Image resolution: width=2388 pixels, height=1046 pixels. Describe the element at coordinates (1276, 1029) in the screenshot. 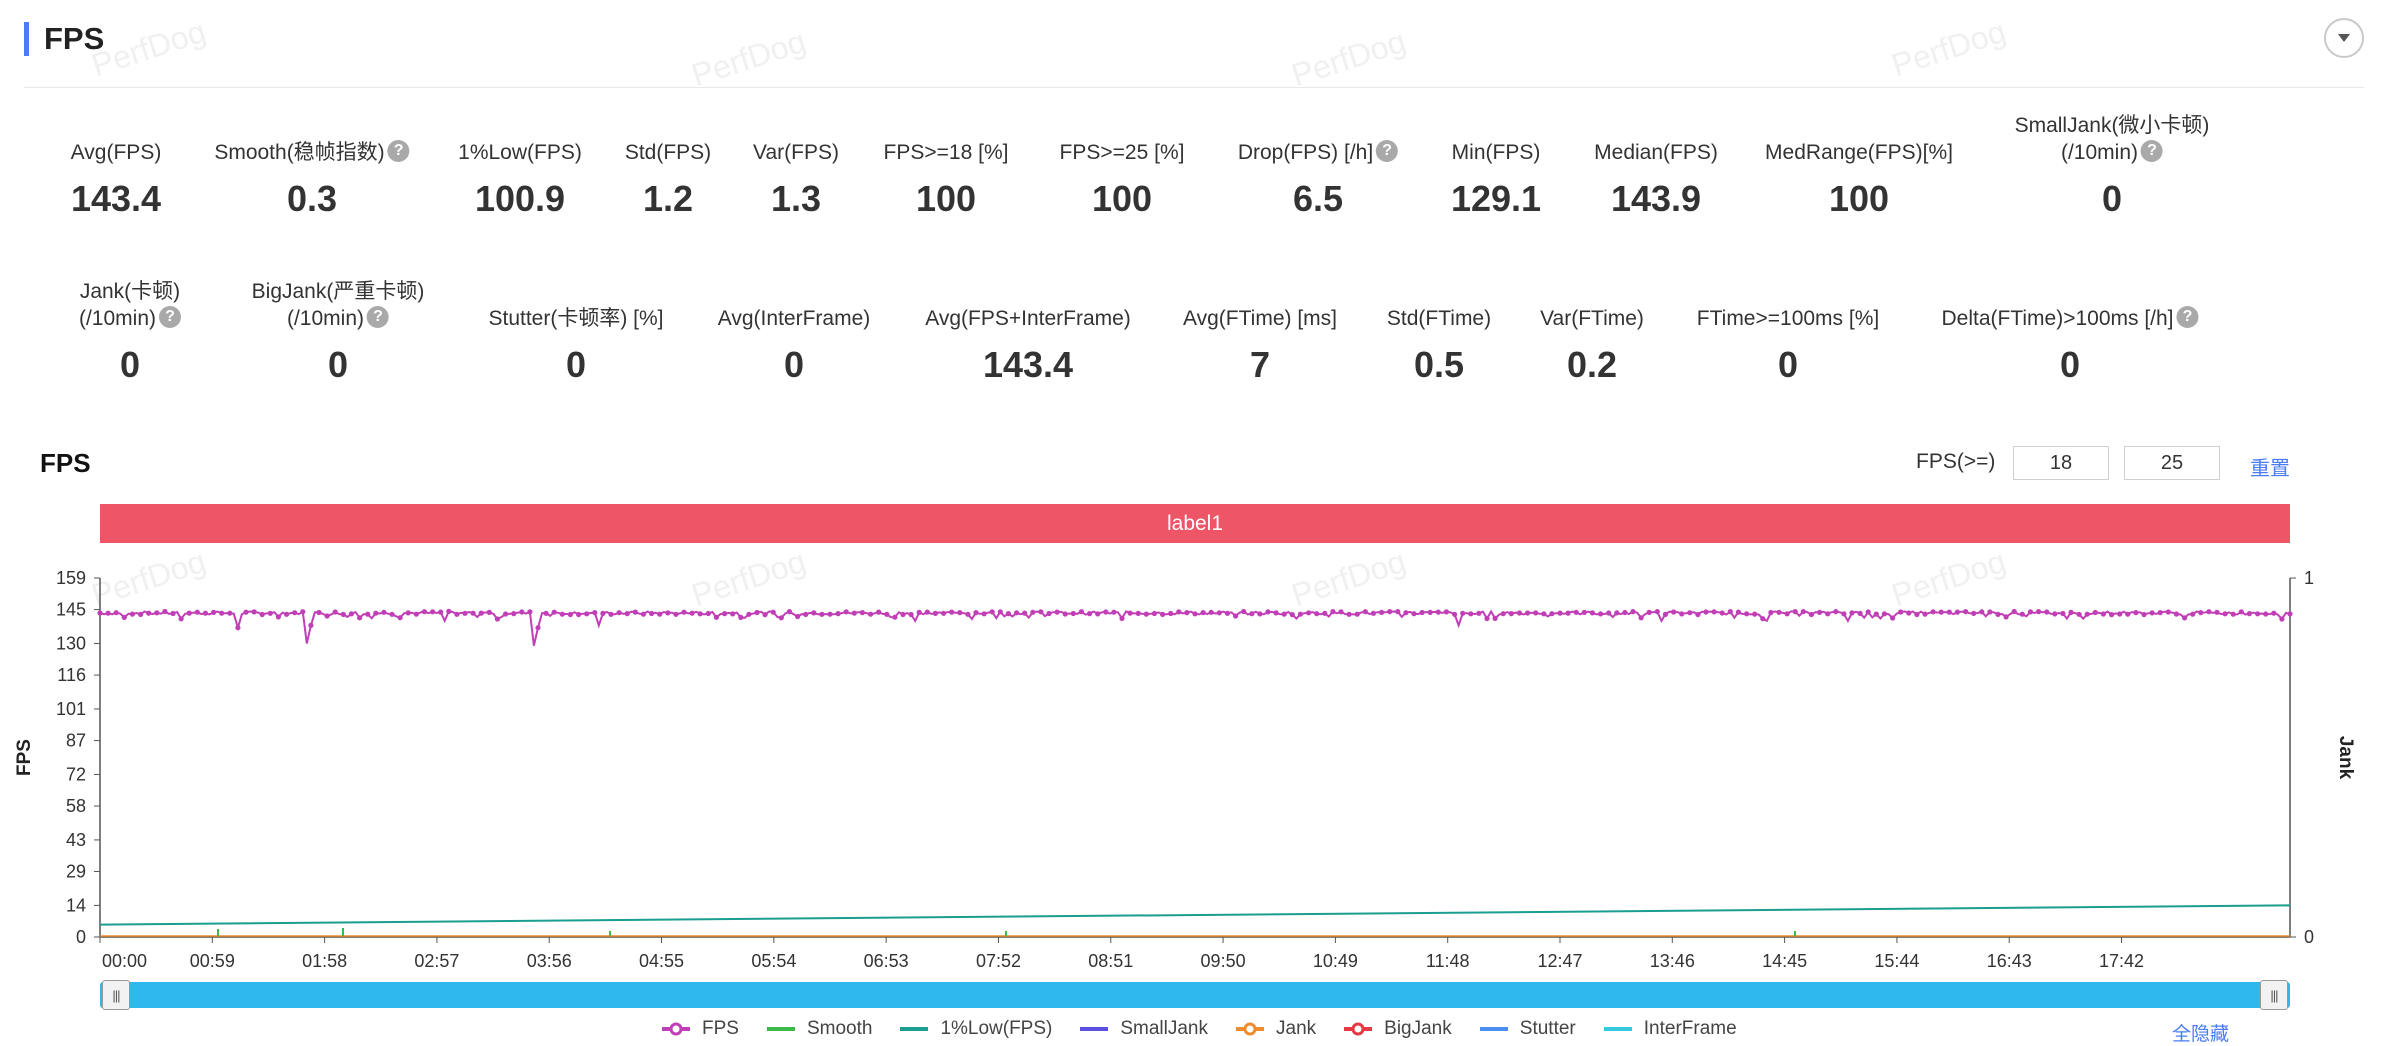

I see `legend-item-jank: Jank` at that location.